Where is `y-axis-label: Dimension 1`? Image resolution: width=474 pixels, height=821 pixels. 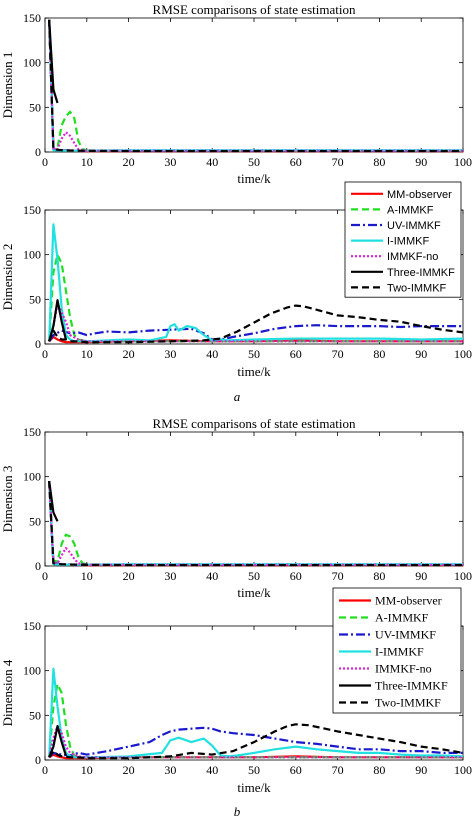
y-axis-label: Dimension 1 is located at coordinates (7, 85).